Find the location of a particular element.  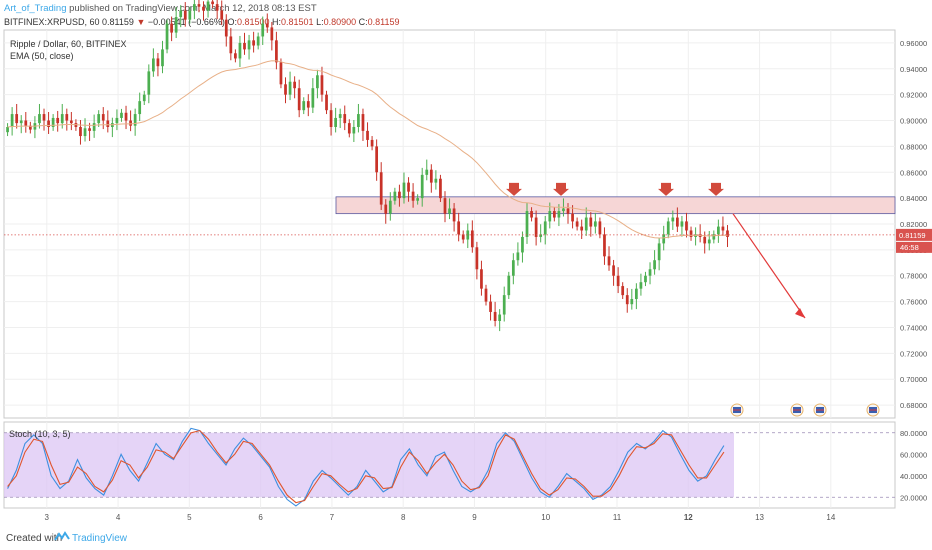

x-tick-label: 11 is located at coordinates (617, 517).